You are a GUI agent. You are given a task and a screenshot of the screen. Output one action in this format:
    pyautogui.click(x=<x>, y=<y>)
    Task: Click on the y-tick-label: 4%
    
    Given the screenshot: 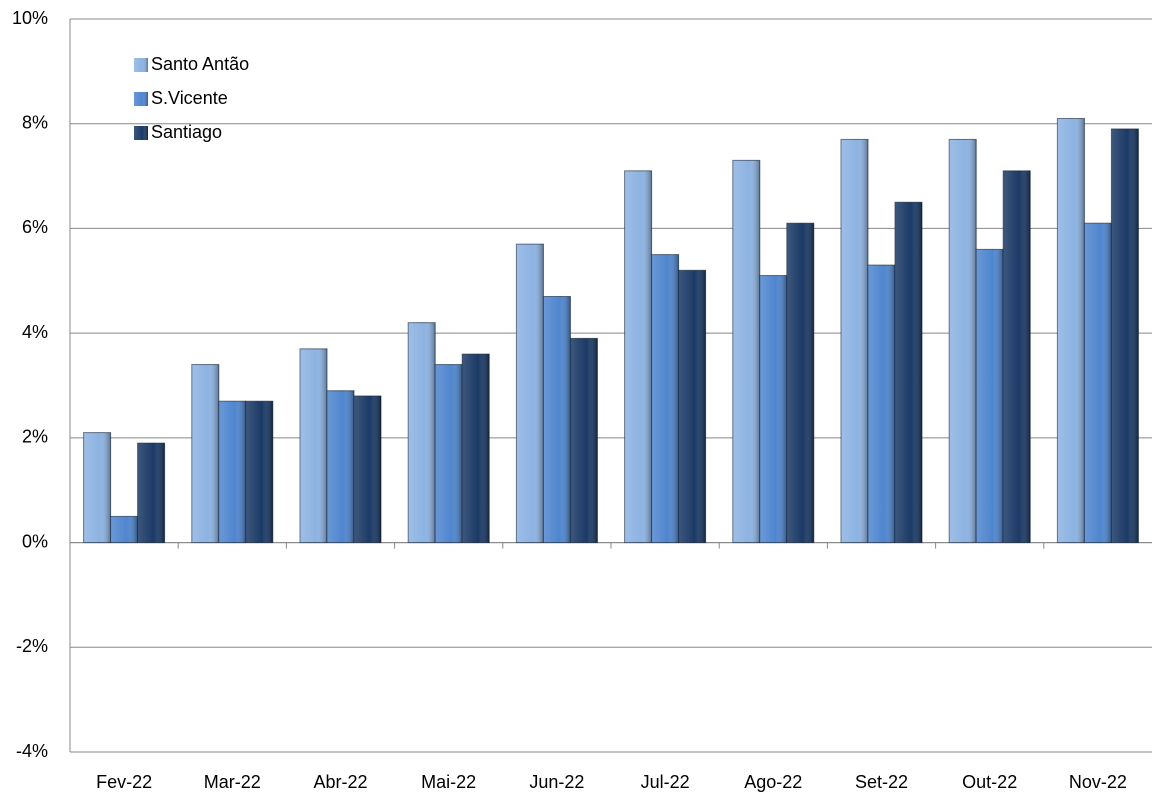 What is the action you would take?
    pyautogui.click(x=35, y=332)
    